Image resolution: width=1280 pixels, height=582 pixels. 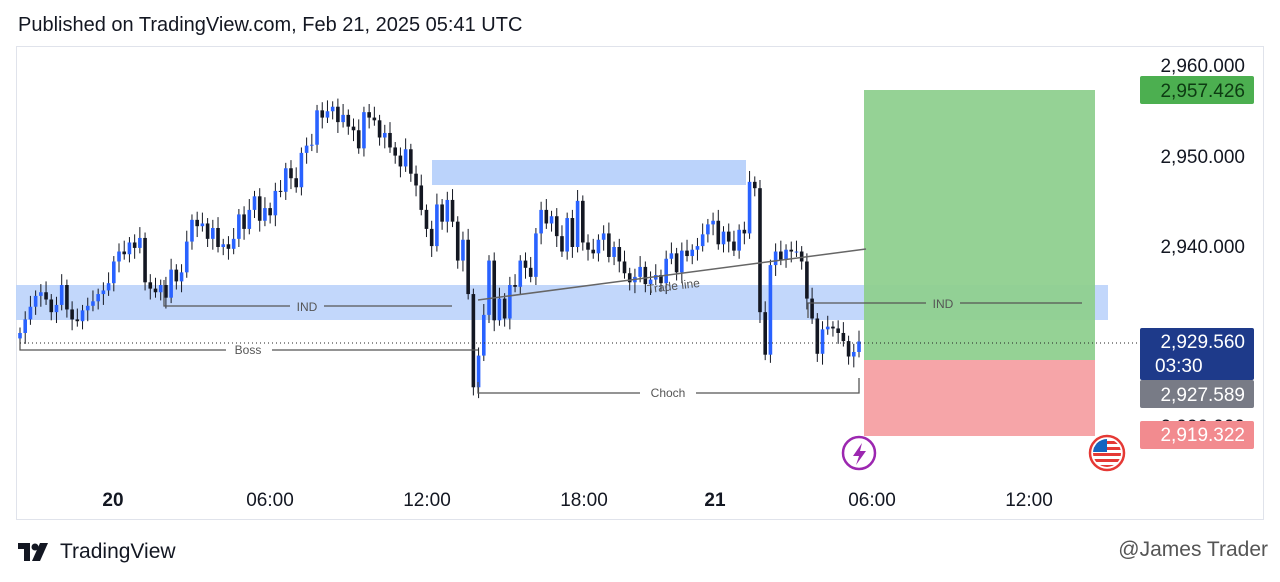 What do you see at coordinates (118, 551) in the screenshot?
I see `brand-name: TradingView` at bounding box center [118, 551].